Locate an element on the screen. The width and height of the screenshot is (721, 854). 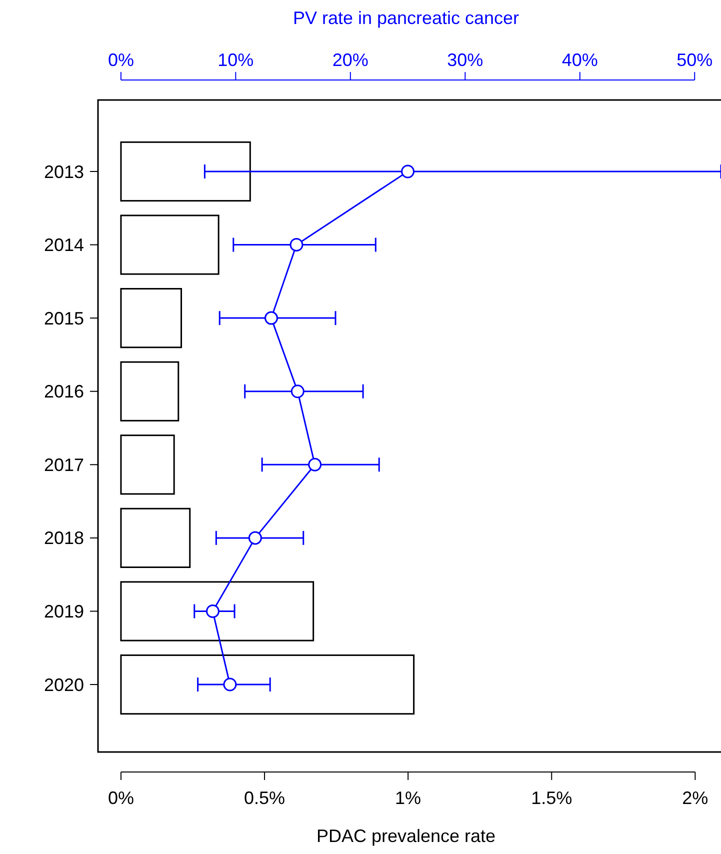
x-tick-label: 0.5% is located at coordinates (265, 798).